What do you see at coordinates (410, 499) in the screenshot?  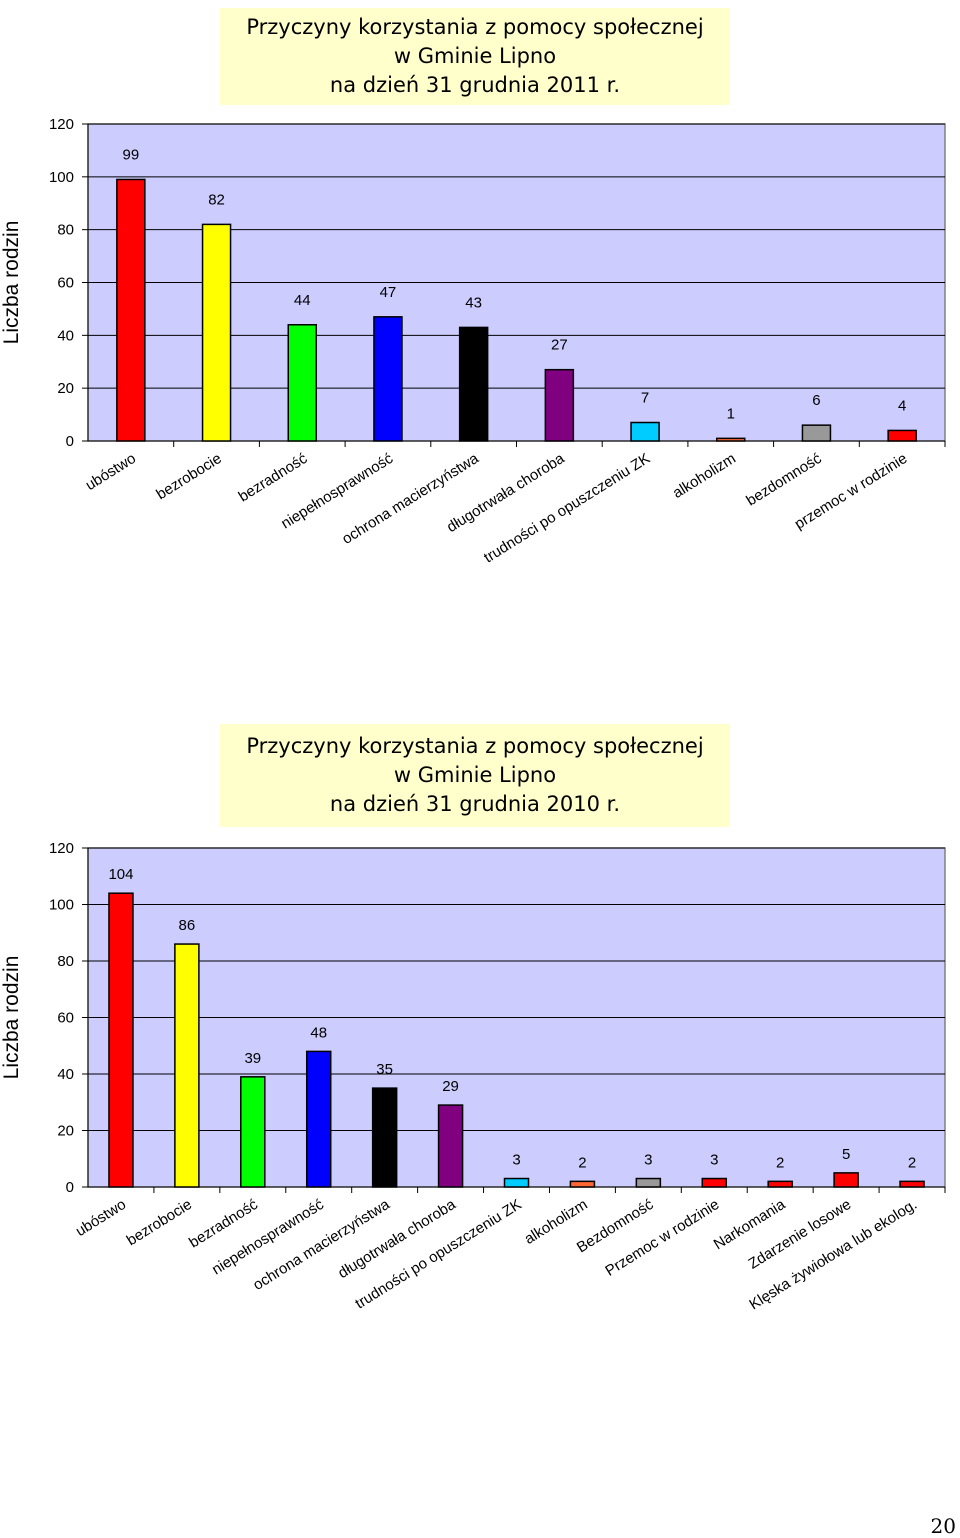 I see `category-label: ochrona macierzyństwa` at bounding box center [410, 499].